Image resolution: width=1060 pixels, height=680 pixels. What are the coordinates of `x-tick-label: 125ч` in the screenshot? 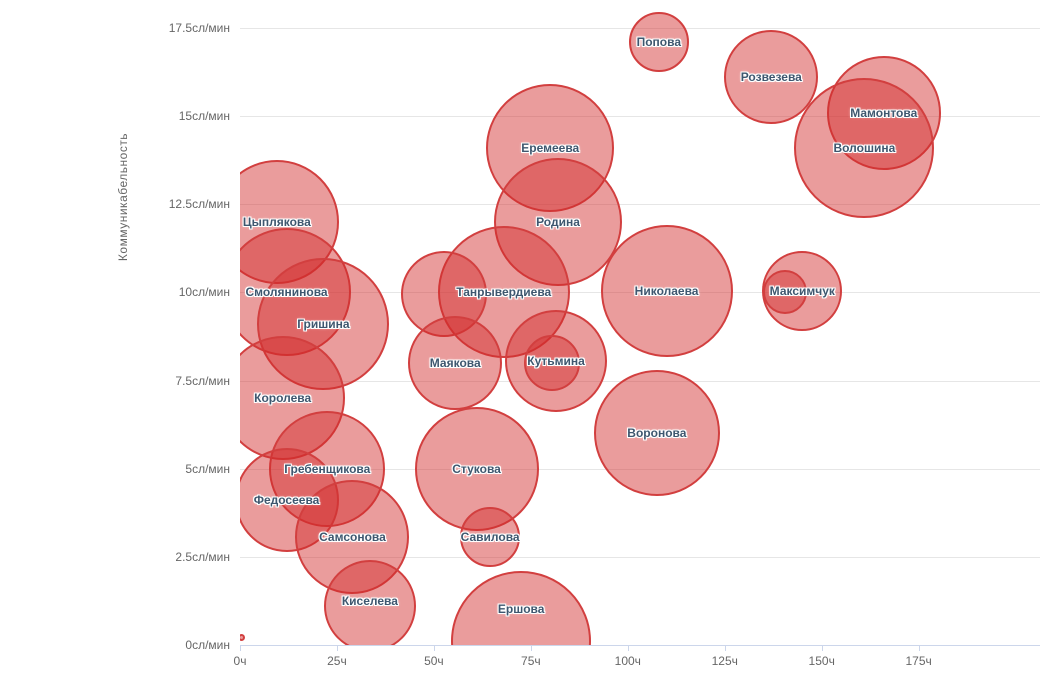 It's located at (724, 661).